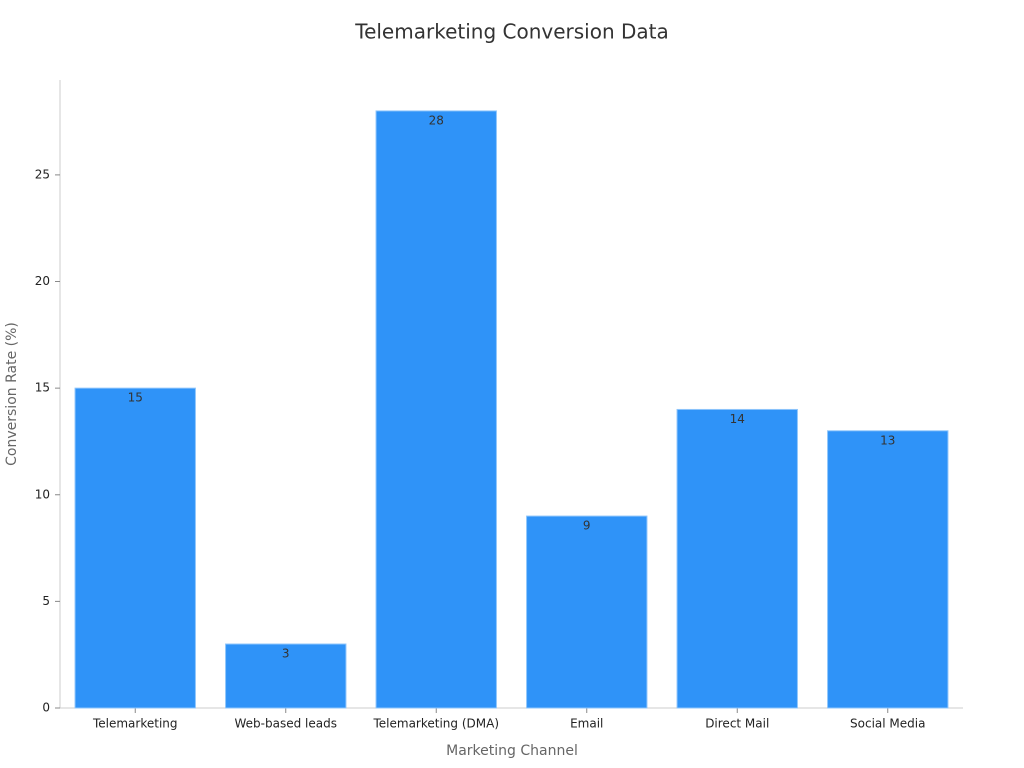 This screenshot has height=768, width=1024. What do you see at coordinates (511, 32) in the screenshot?
I see `chart-title: Telemarketing Conversion Data` at bounding box center [511, 32].